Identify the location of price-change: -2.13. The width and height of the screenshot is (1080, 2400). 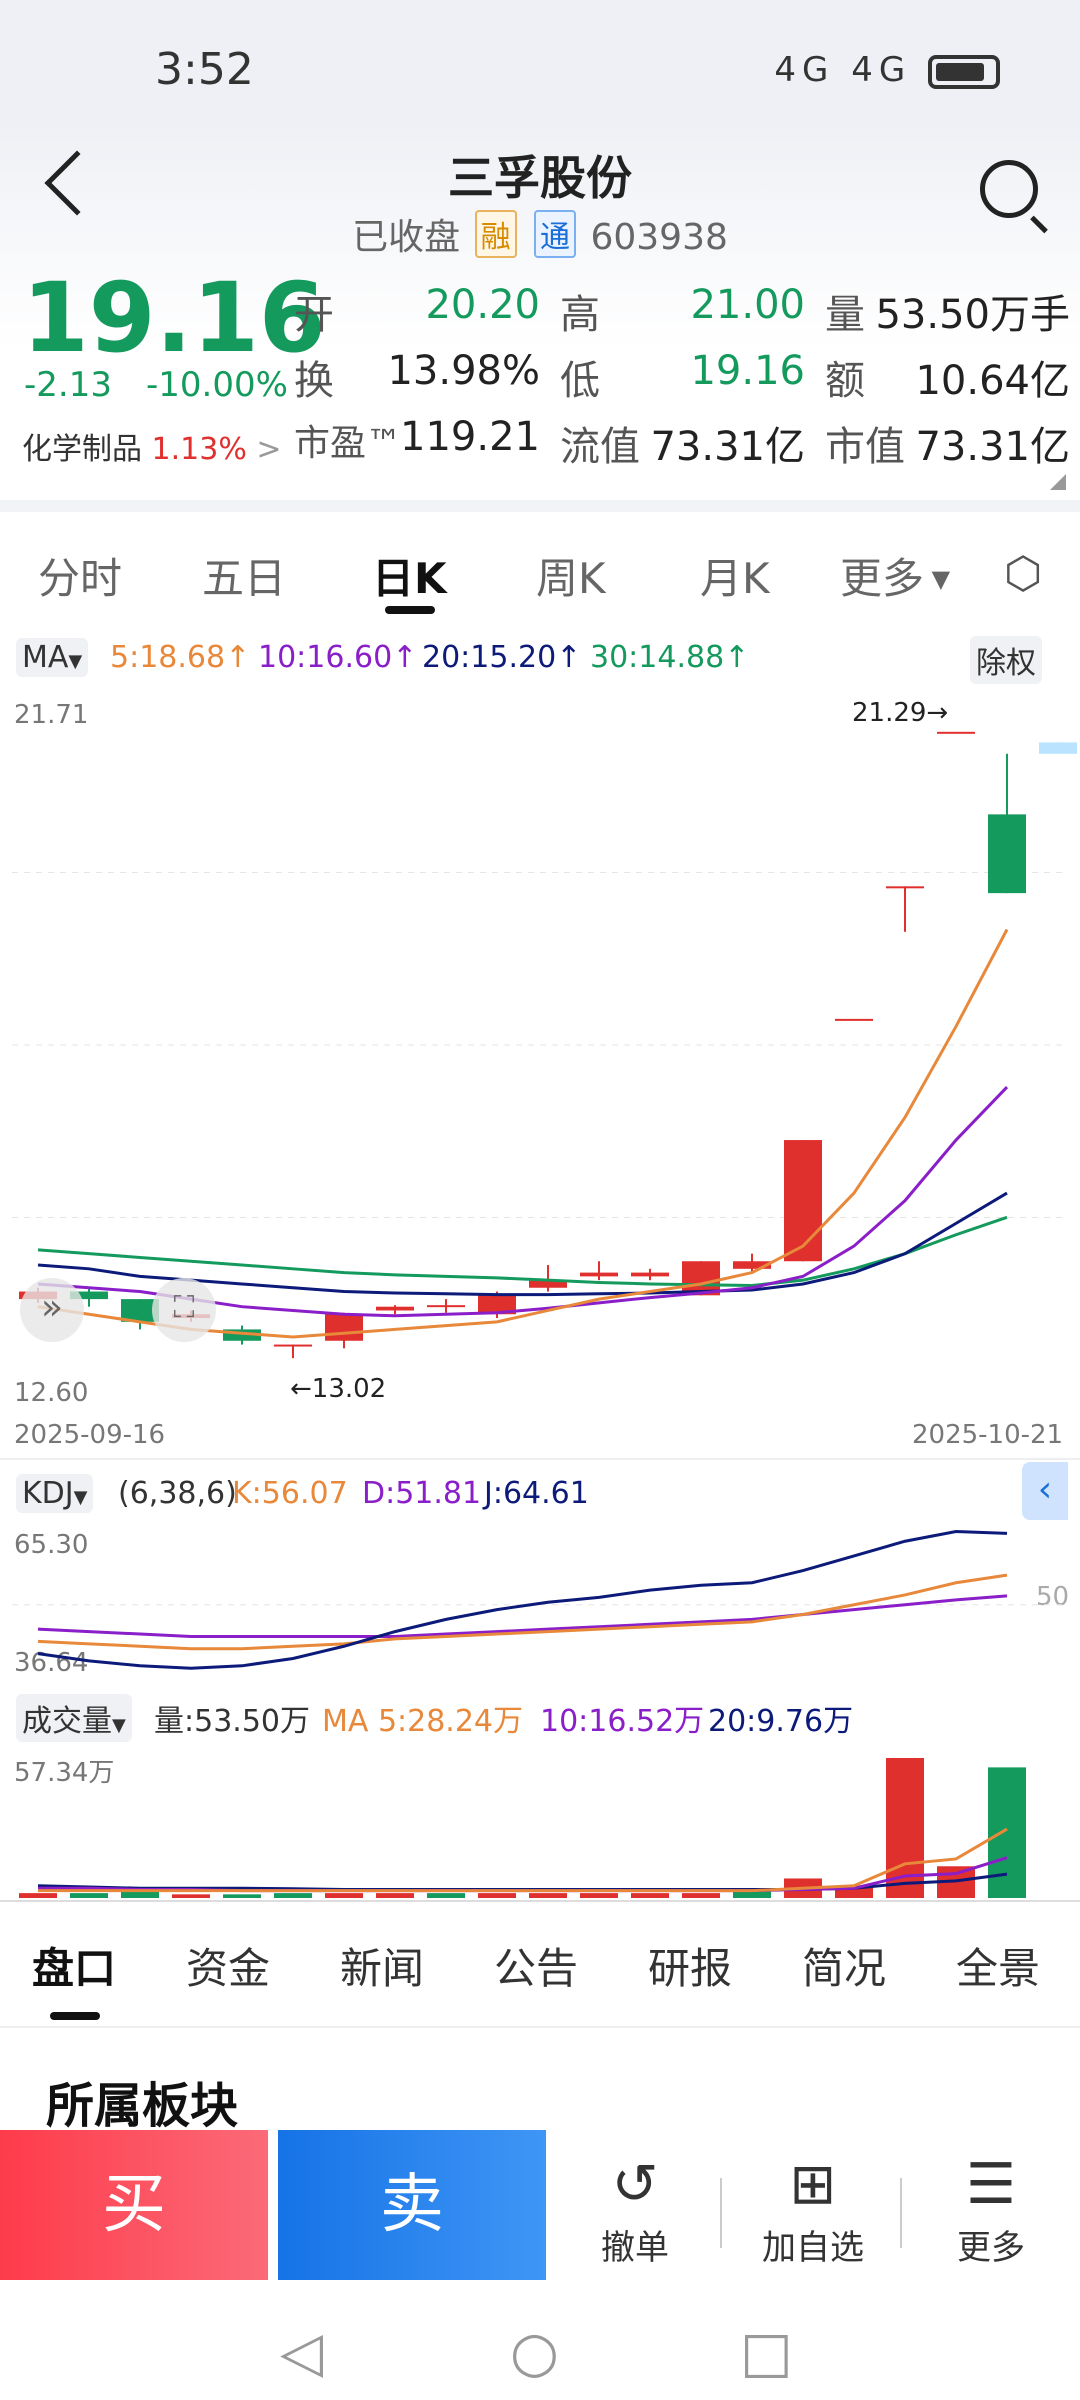
(68, 385).